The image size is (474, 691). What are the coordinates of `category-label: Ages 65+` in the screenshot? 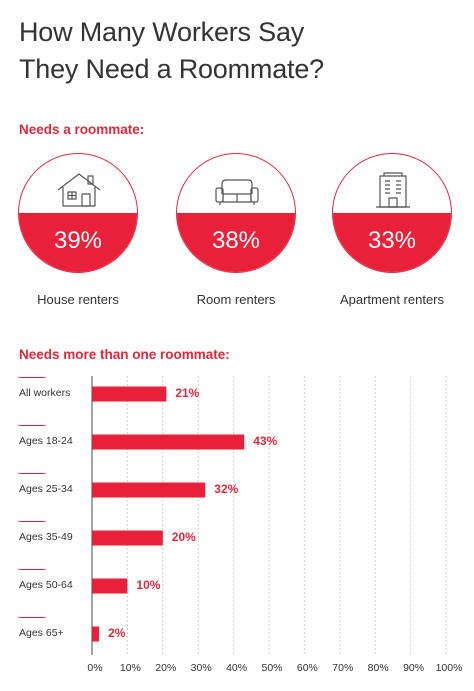 It's located at (41, 628).